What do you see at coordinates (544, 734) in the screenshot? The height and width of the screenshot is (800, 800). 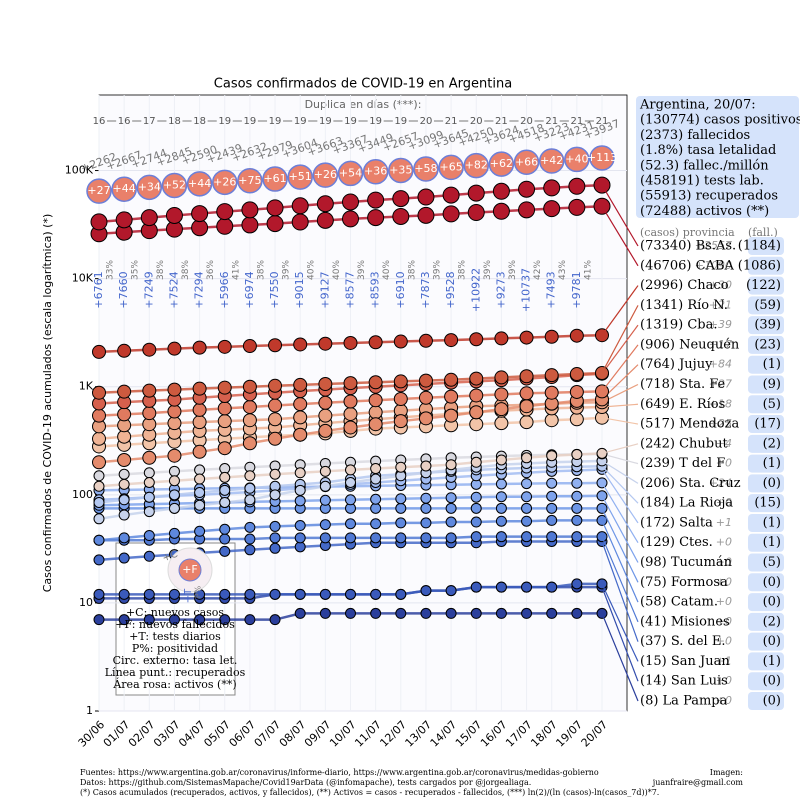 I see `x-tick-label: 18/07` at bounding box center [544, 734].